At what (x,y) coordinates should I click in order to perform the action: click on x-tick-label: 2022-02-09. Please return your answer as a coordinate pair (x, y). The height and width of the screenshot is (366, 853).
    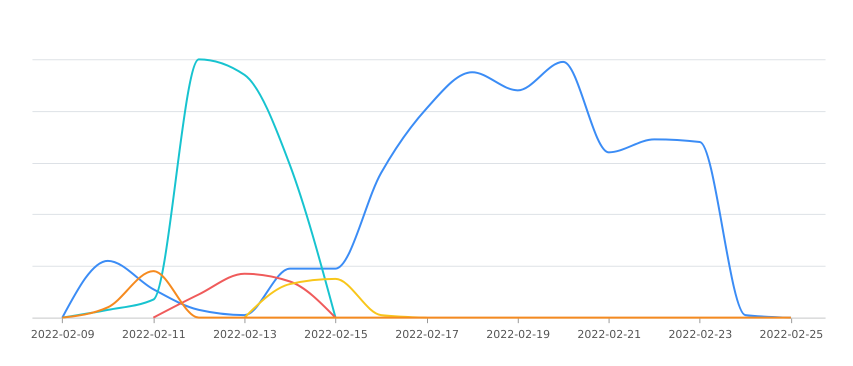
    Looking at the image, I should click on (62, 335).